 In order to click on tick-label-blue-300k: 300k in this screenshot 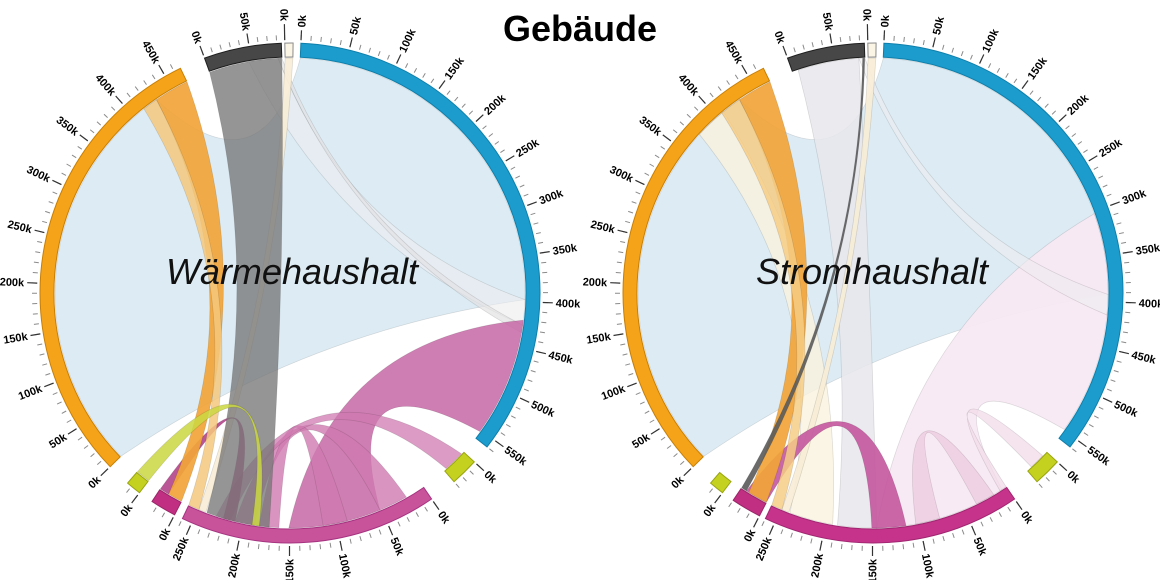, I will do `click(1135, 197)`.